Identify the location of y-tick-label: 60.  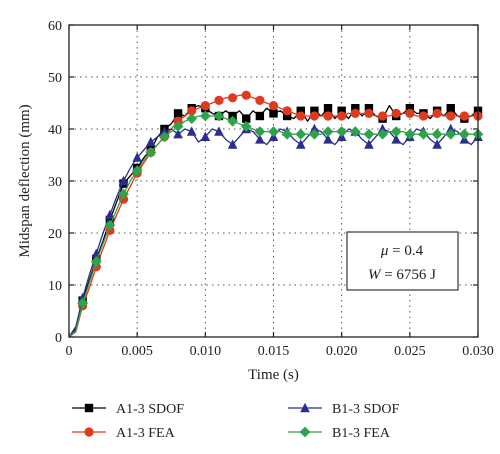
(55, 26).